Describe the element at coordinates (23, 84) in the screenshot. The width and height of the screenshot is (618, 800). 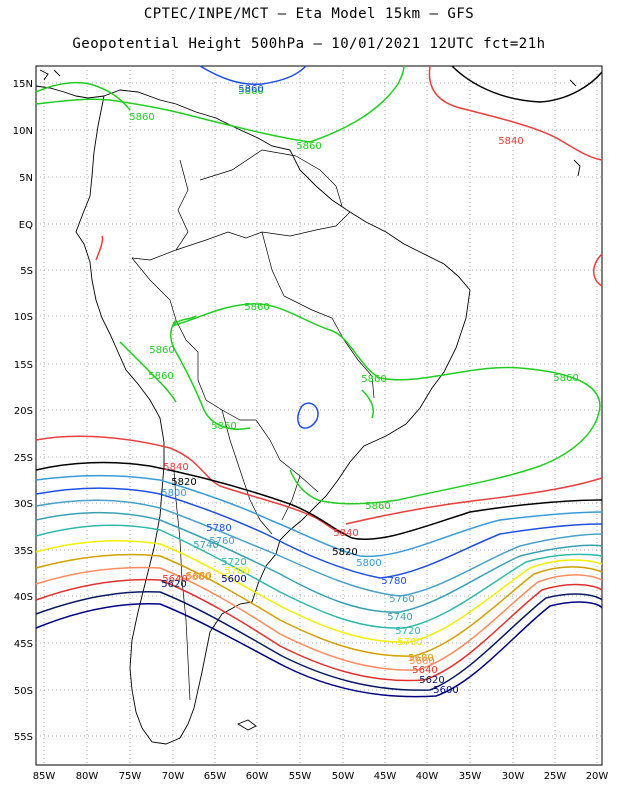
I see `lat-tick-label: 15N` at that location.